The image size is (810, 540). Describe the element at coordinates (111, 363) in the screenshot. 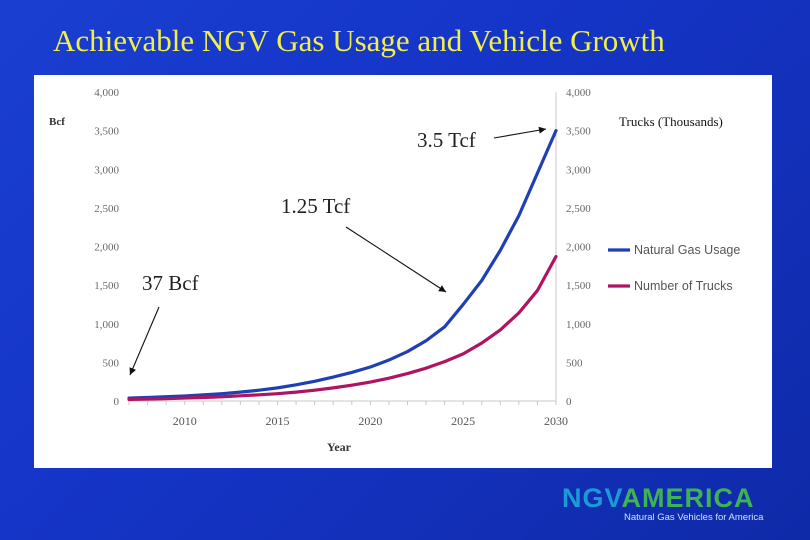

I see `y-tick-label-left: 500` at that location.